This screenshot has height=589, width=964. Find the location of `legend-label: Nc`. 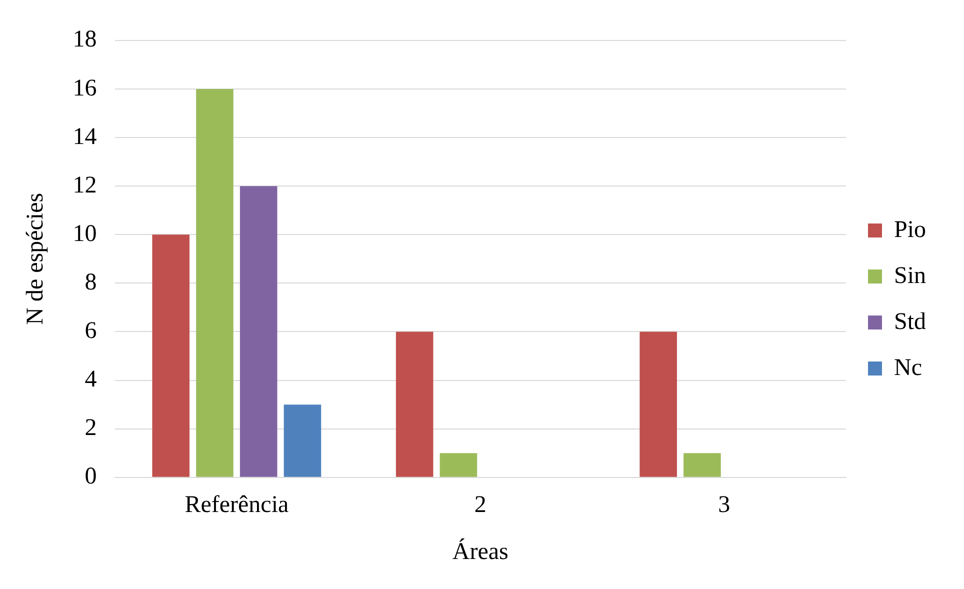

legend-label: Nc is located at coordinates (908, 367).